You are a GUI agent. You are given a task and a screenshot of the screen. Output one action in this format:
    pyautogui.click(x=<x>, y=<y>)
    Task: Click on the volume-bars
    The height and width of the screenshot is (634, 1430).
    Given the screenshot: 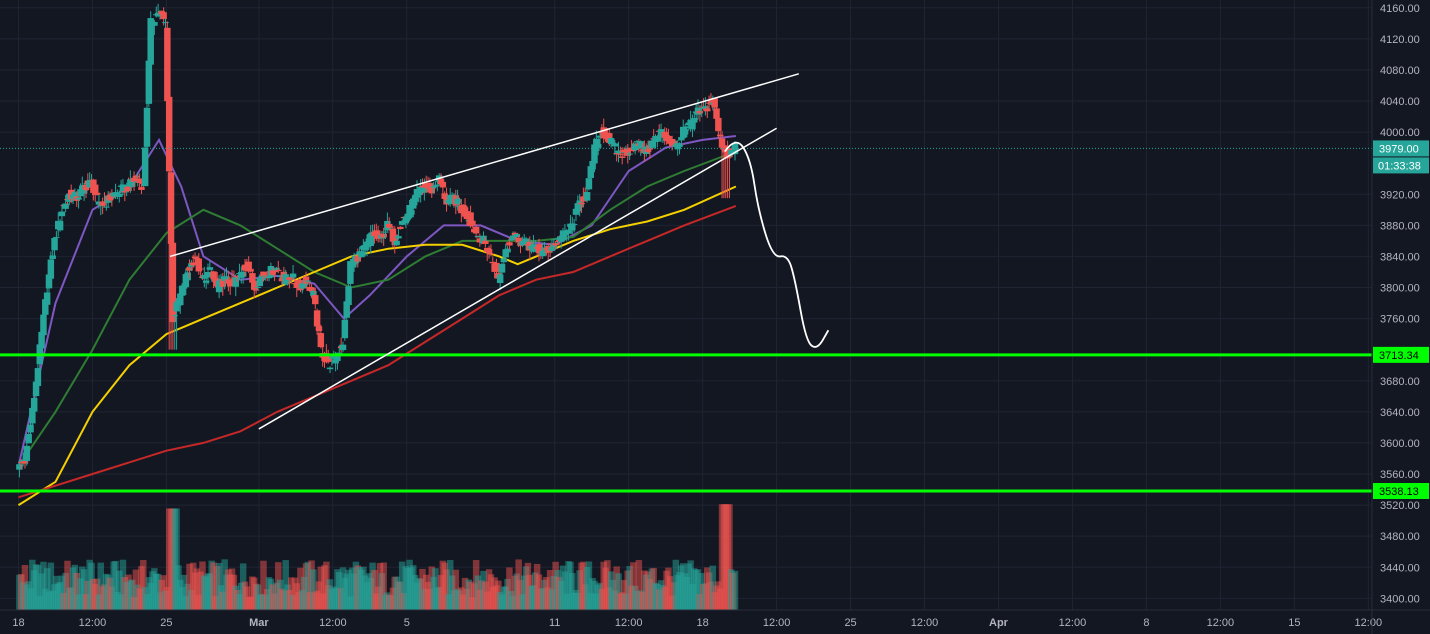 What is the action you would take?
    pyautogui.click(x=377, y=557)
    